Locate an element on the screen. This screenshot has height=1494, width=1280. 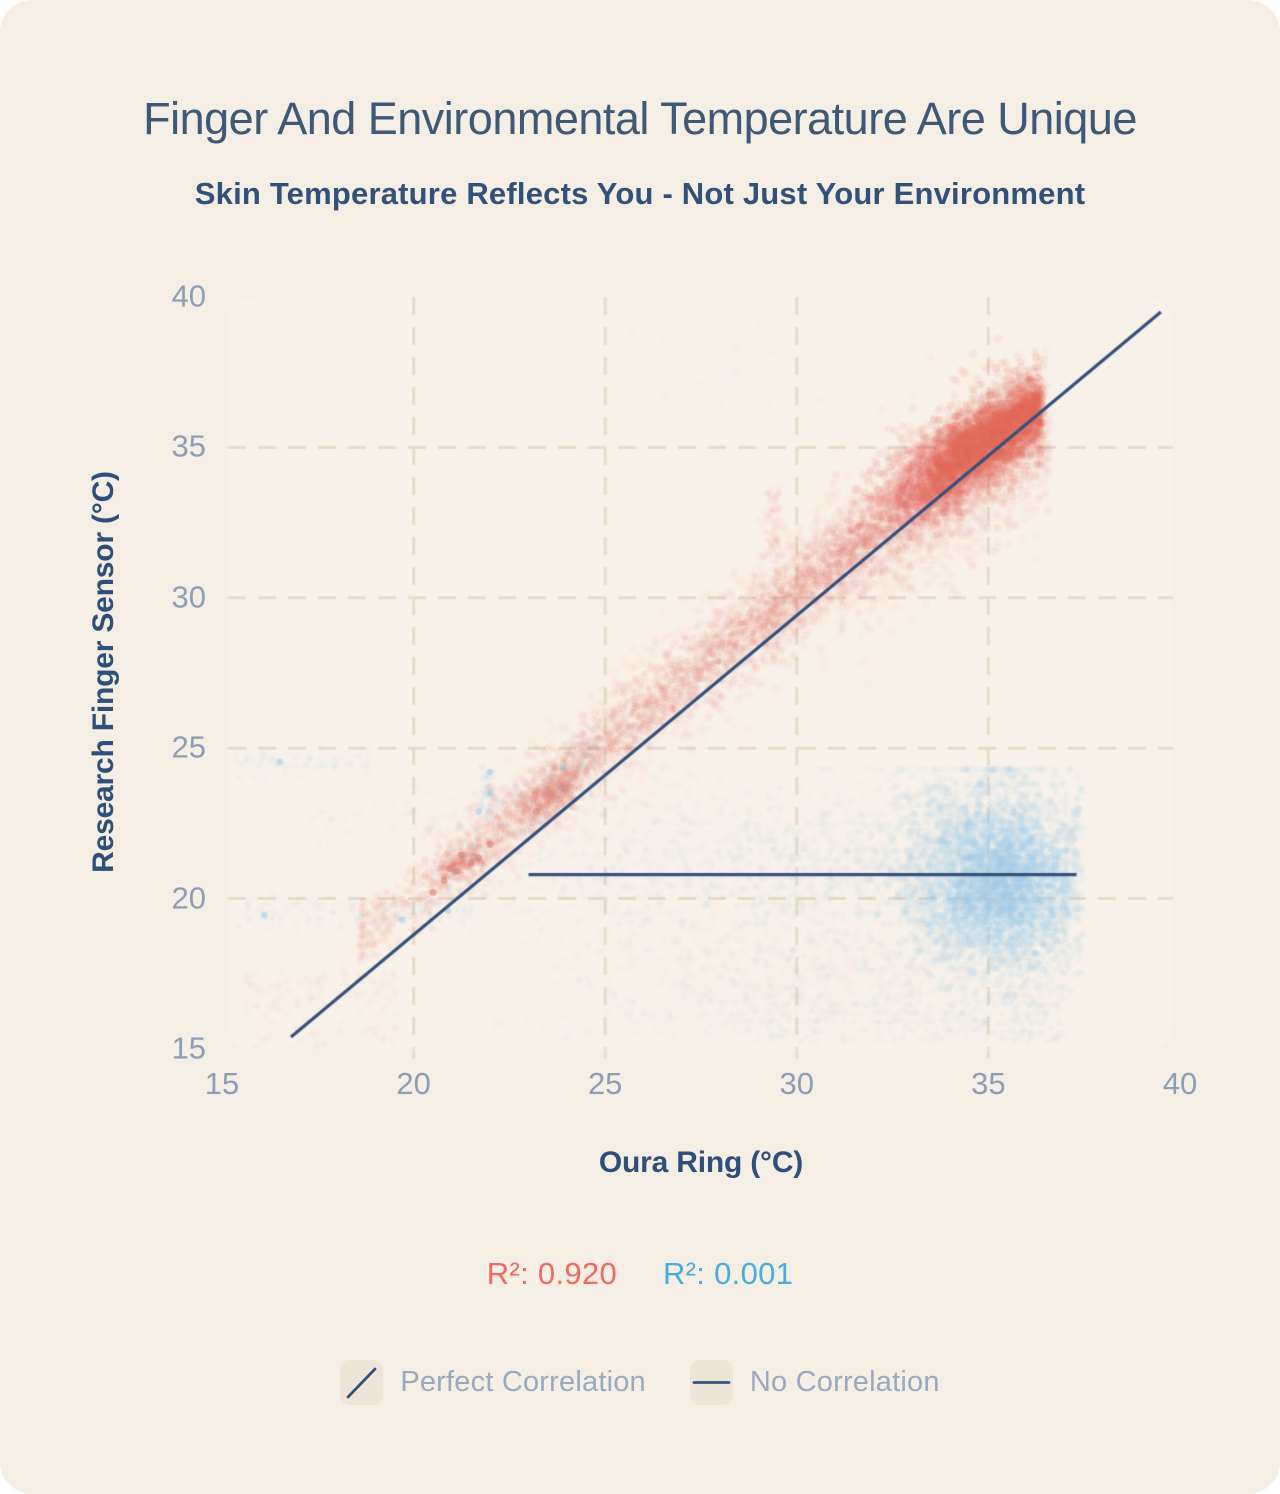
y-tick-label: 15 is located at coordinates (188, 1048).